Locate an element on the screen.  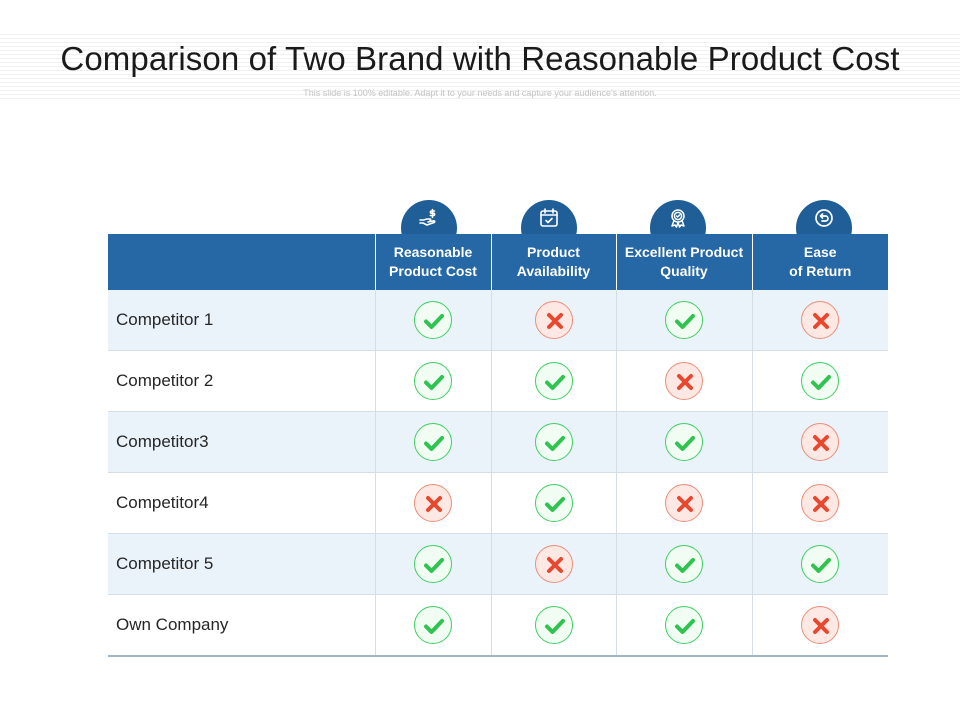
title-band is located at coordinates (480, 67).